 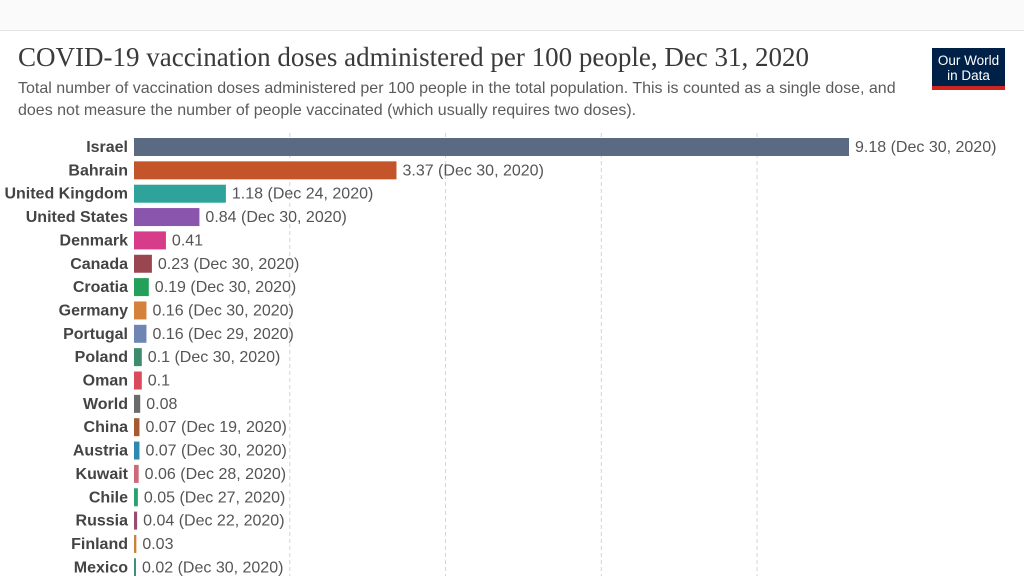 I want to click on category-label: Kuwait, so click(x=102, y=474).